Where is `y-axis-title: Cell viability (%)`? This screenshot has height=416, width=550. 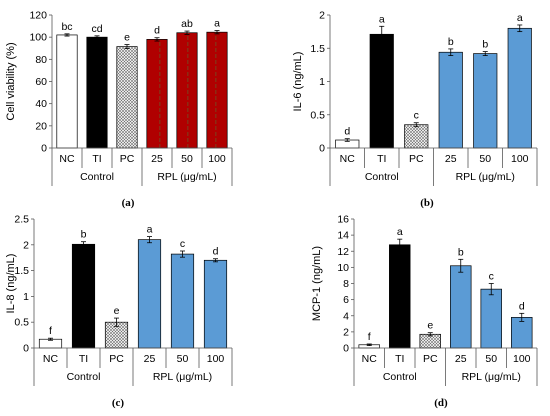
y-axis-title: Cell viability (%) is located at coordinates (11, 81).